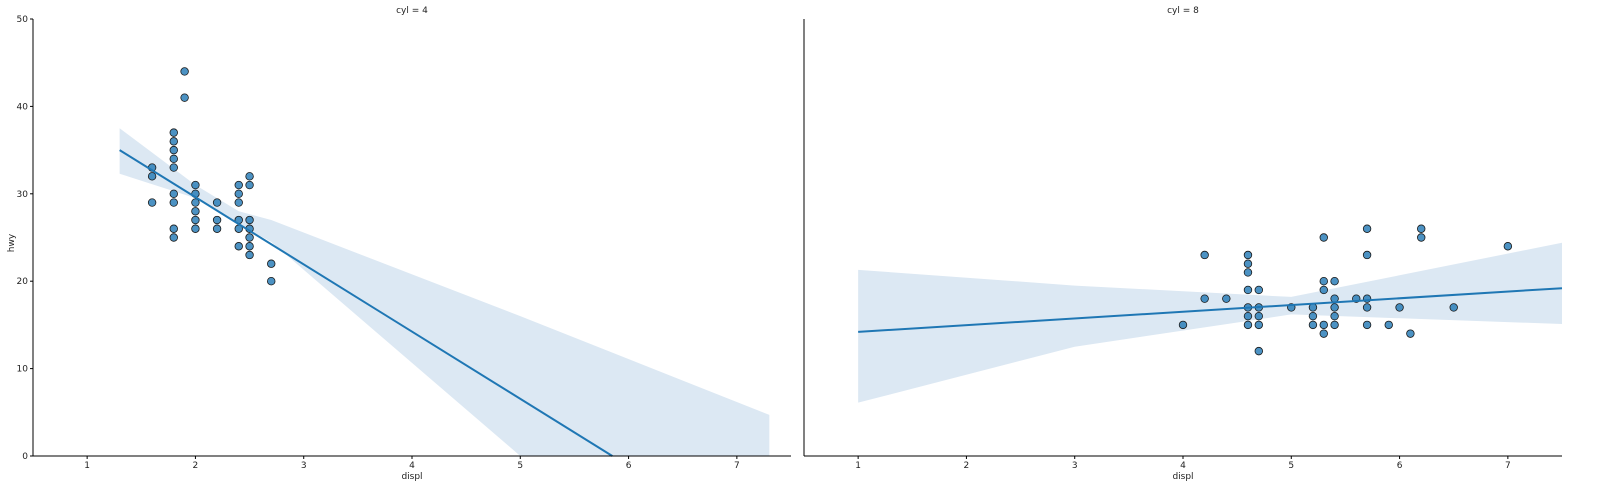  What do you see at coordinates (23, 107) in the screenshot?
I see `y-tick-label: 40` at bounding box center [23, 107].